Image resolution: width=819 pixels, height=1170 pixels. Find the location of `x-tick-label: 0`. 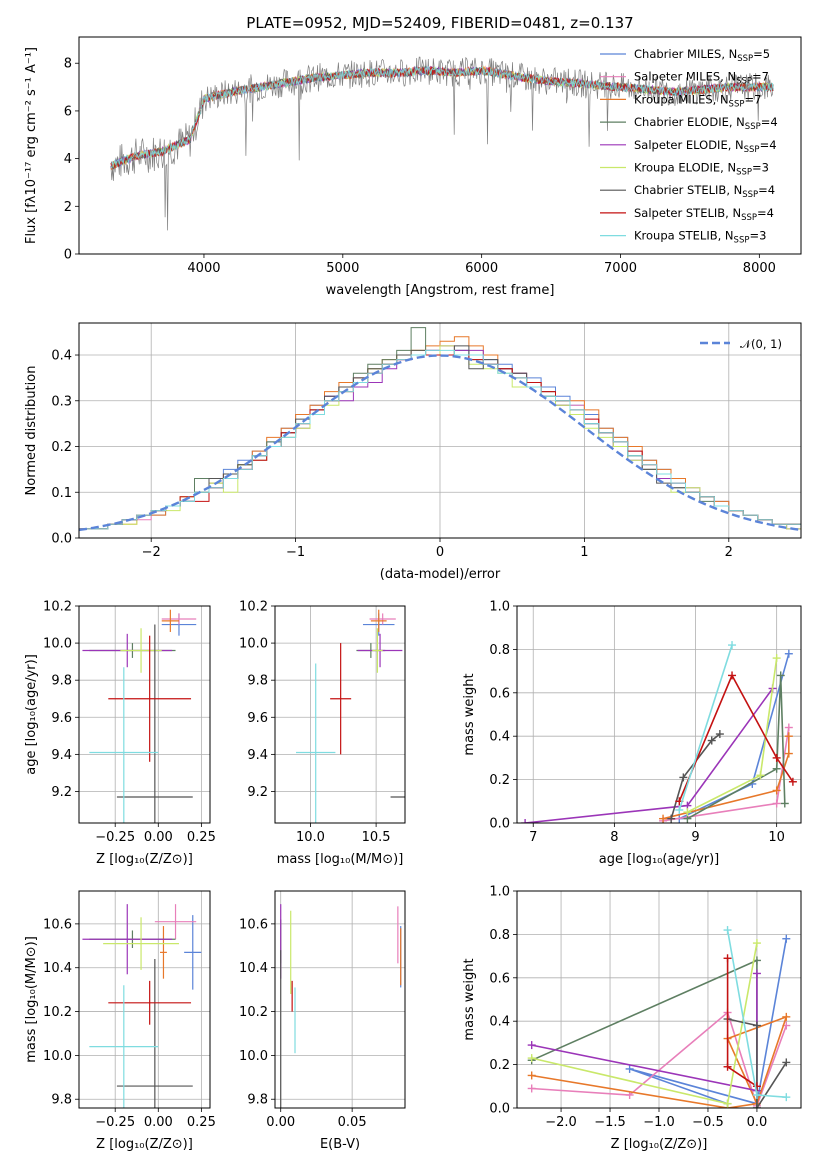

x-tick-label: 0 is located at coordinates (440, 552).